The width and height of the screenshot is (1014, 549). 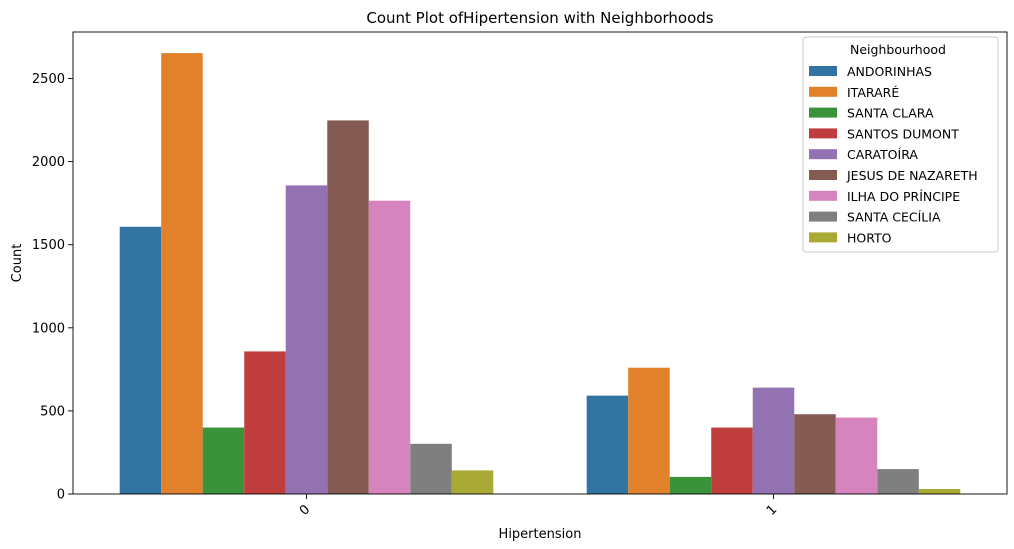 I want to click on legend-label: SANTA CLARA, so click(x=890, y=113).